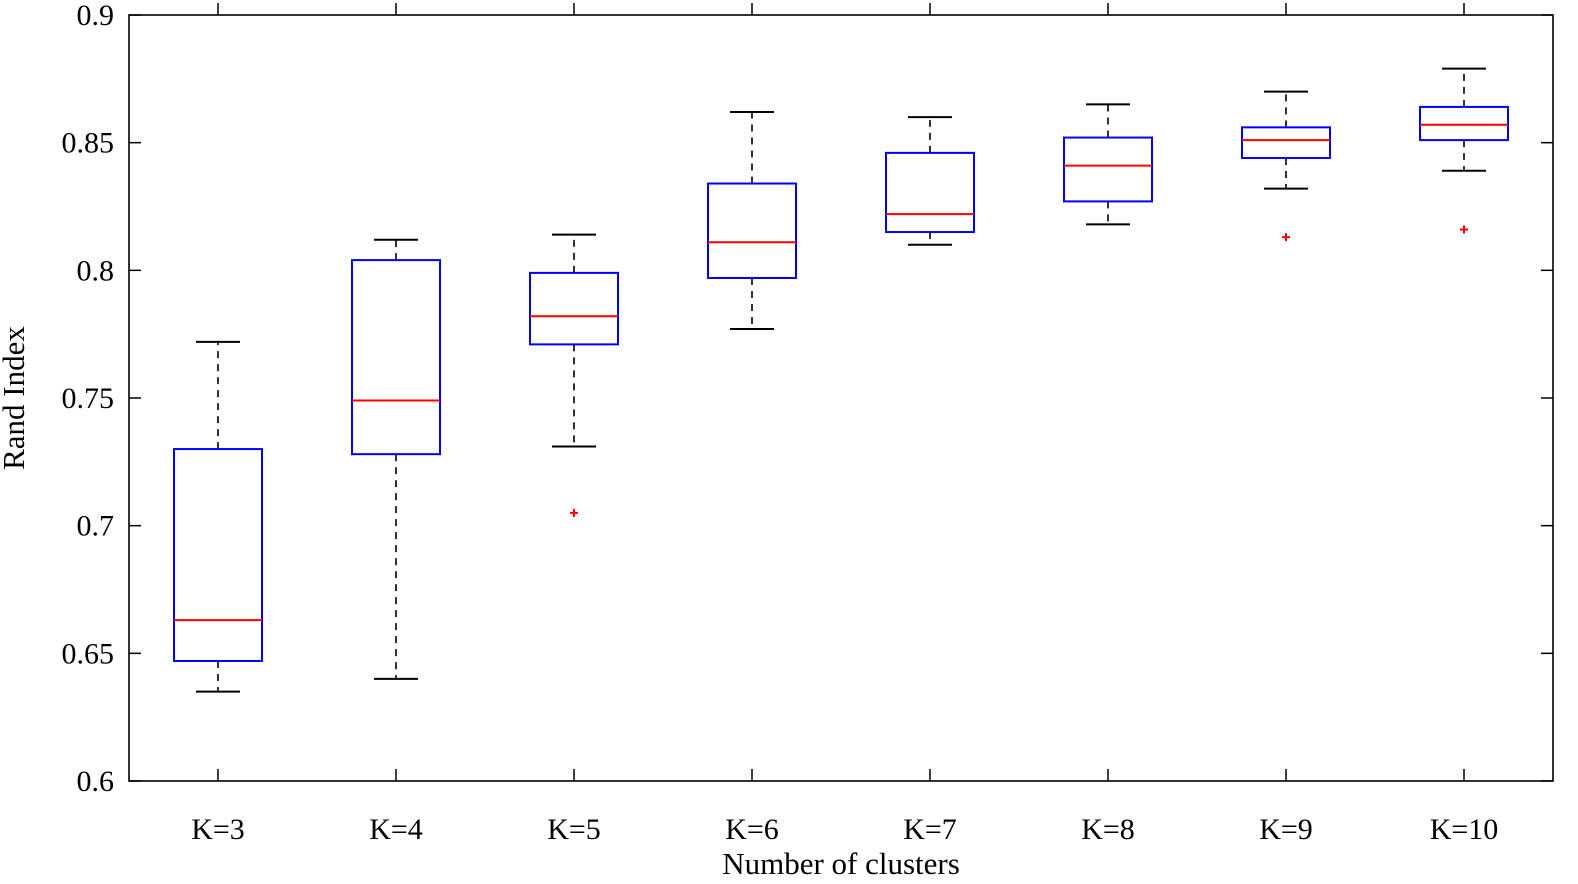  Describe the element at coordinates (396, 829) in the screenshot. I see `x-tick-label: K=4` at that location.